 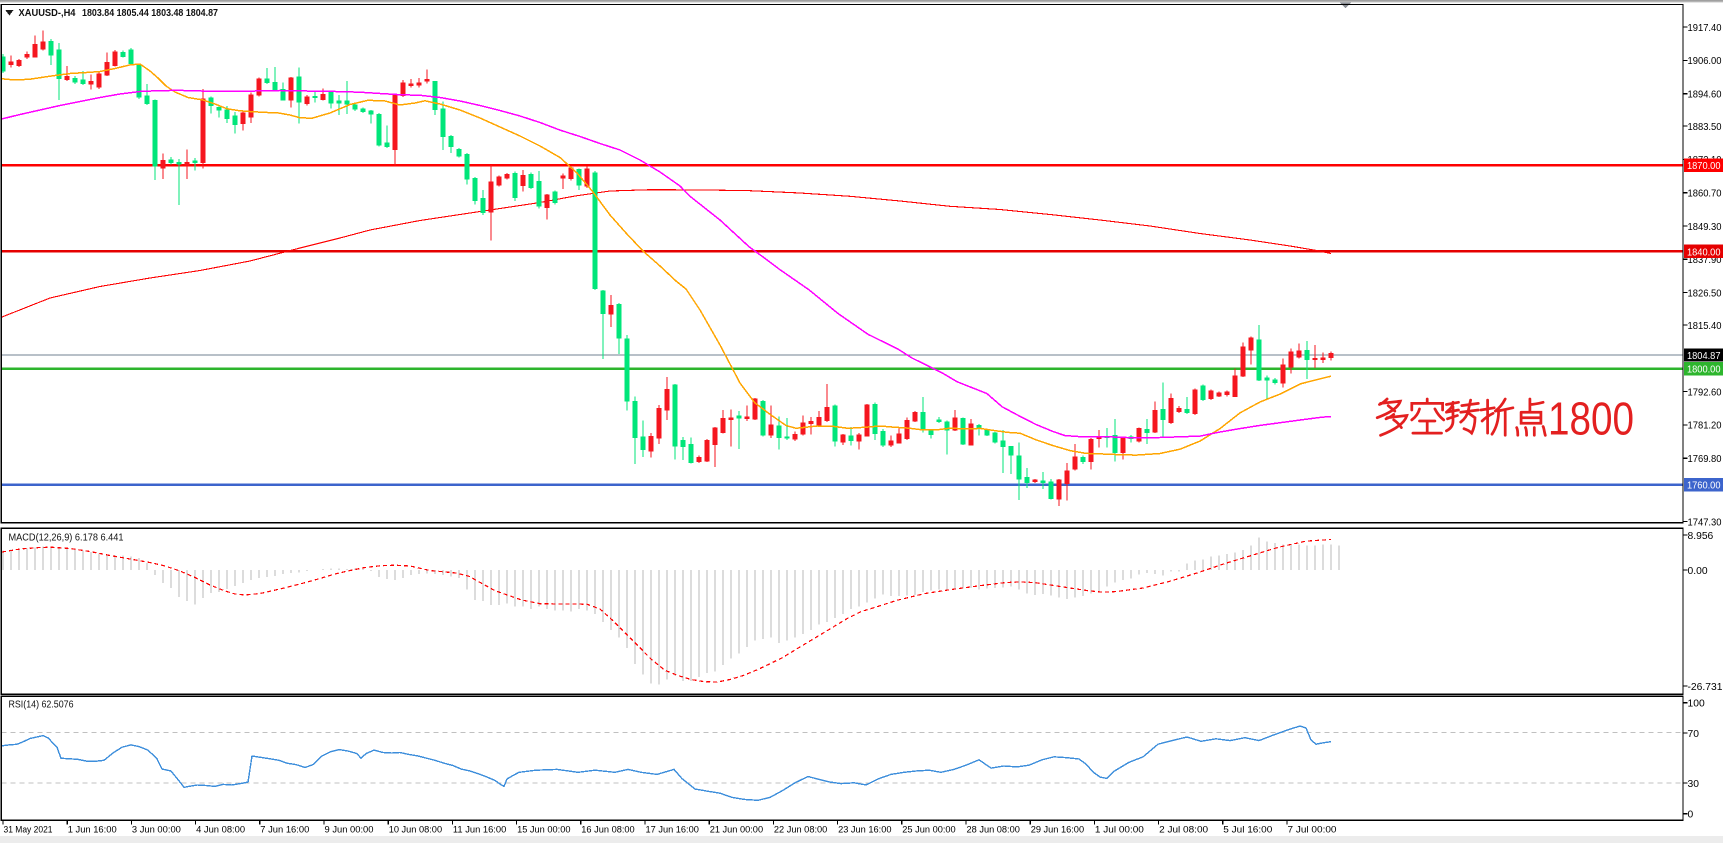 I want to click on svg-text: 0.00, so click(x=1698, y=571).